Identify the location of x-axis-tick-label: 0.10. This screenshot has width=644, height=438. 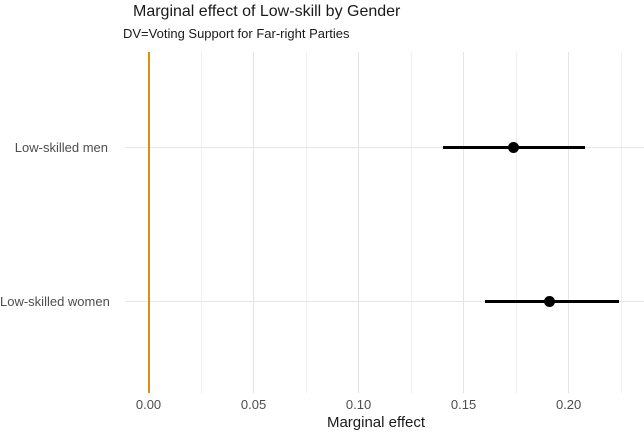
(358, 404).